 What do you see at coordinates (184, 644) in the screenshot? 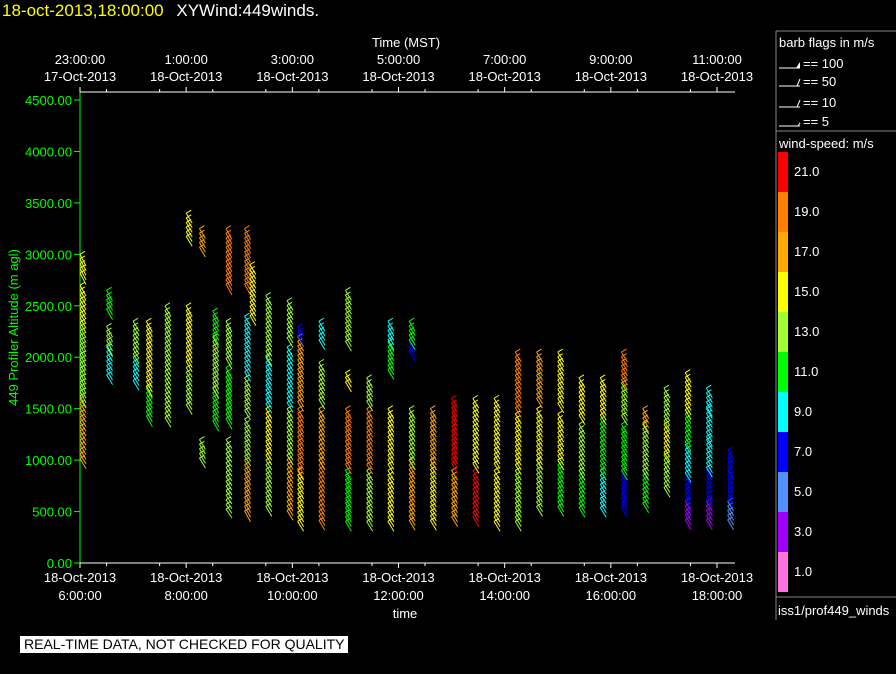
I see `quality-note: REAL-TIME DATA, NOT CHECKED FOR QUALITY` at bounding box center [184, 644].